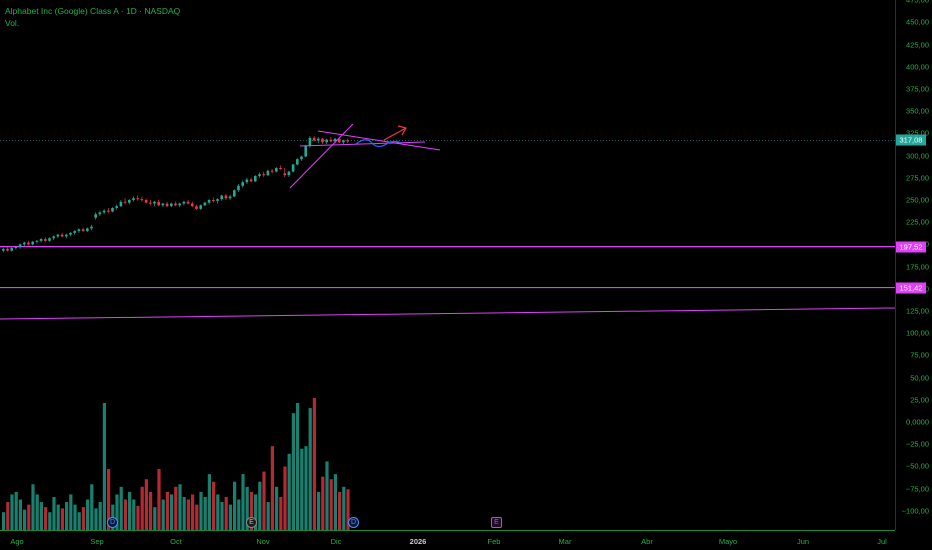 The height and width of the screenshot is (550, 932). I want to click on dividend-marker: D, so click(112, 522).